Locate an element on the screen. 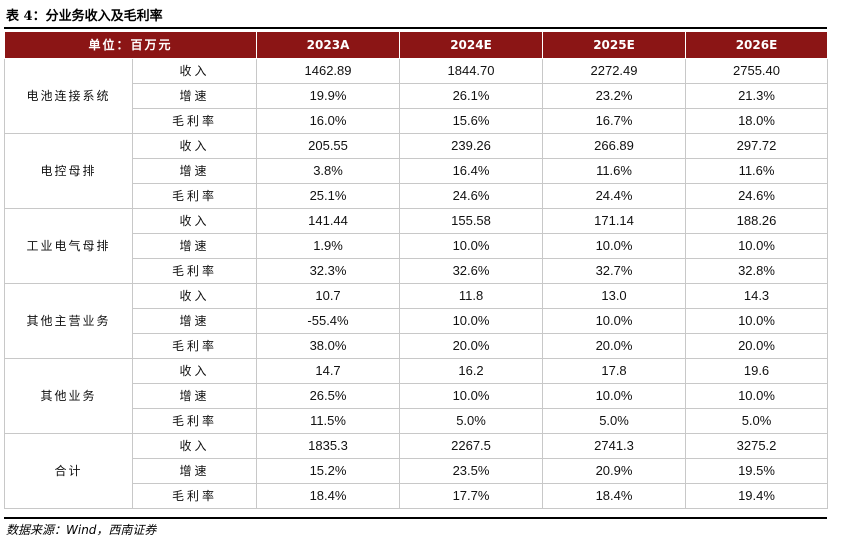 Image resolution: width=841 pixels, height=538 pixels. value-cell: 32.3% is located at coordinates (328, 271).